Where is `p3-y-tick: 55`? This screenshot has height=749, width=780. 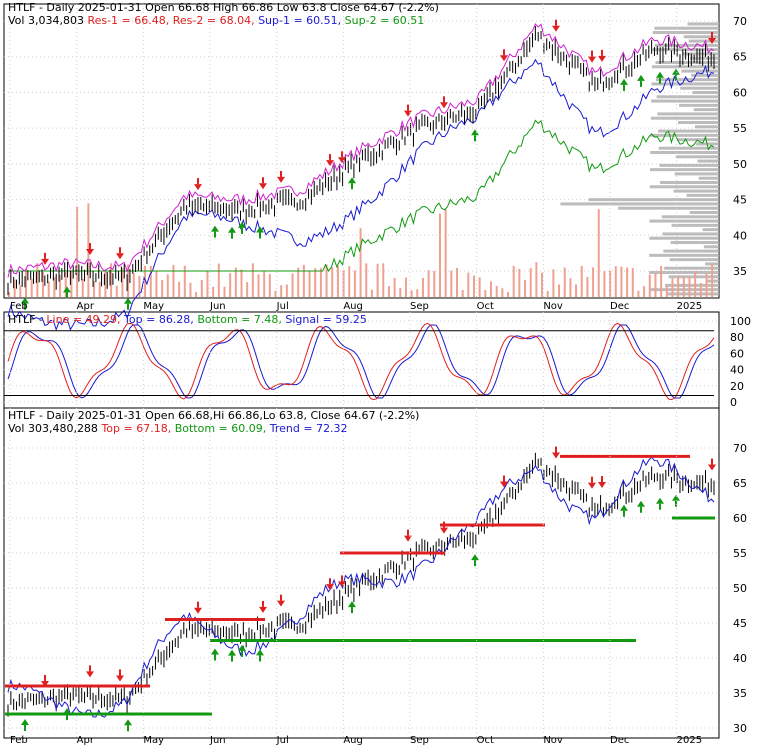
p3-y-tick: 55 is located at coordinates (740, 553).